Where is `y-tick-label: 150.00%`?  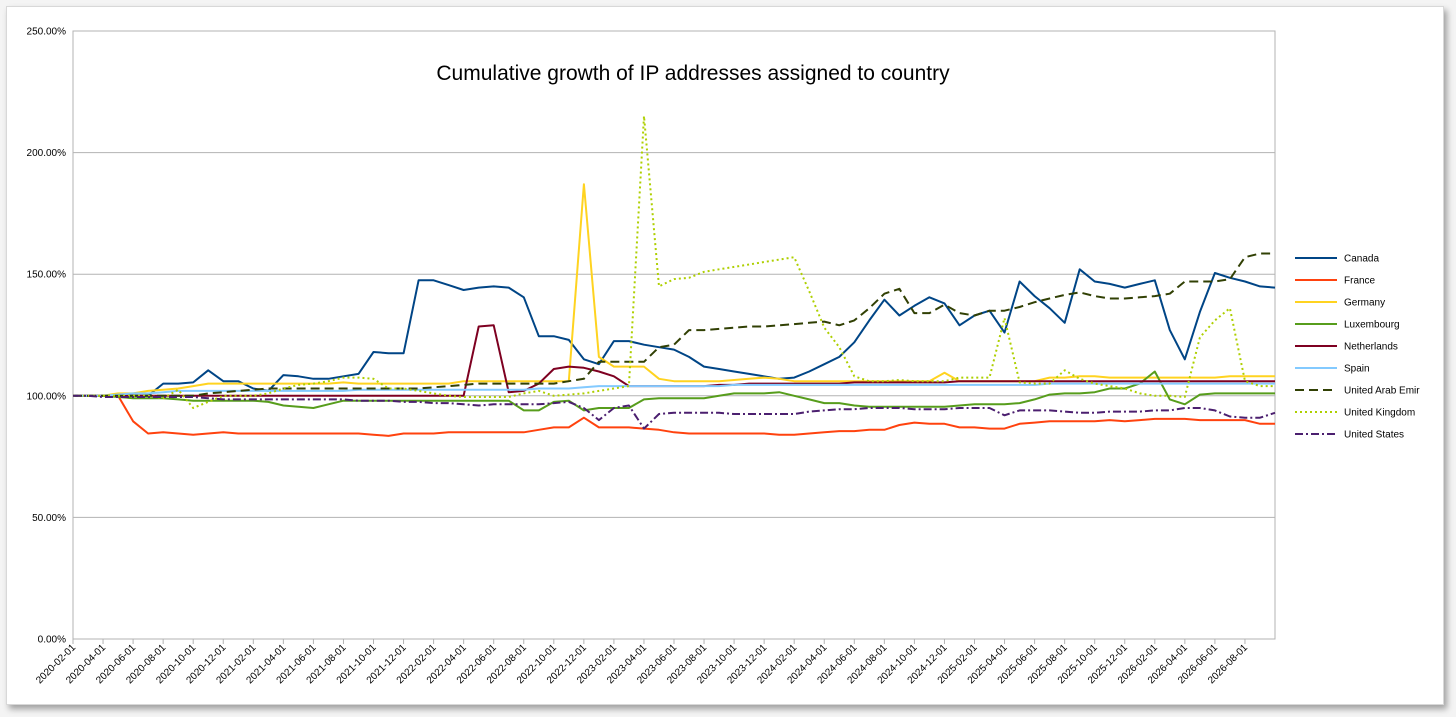 y-tick-label: 150.00% is located at coordinates (47, 275).